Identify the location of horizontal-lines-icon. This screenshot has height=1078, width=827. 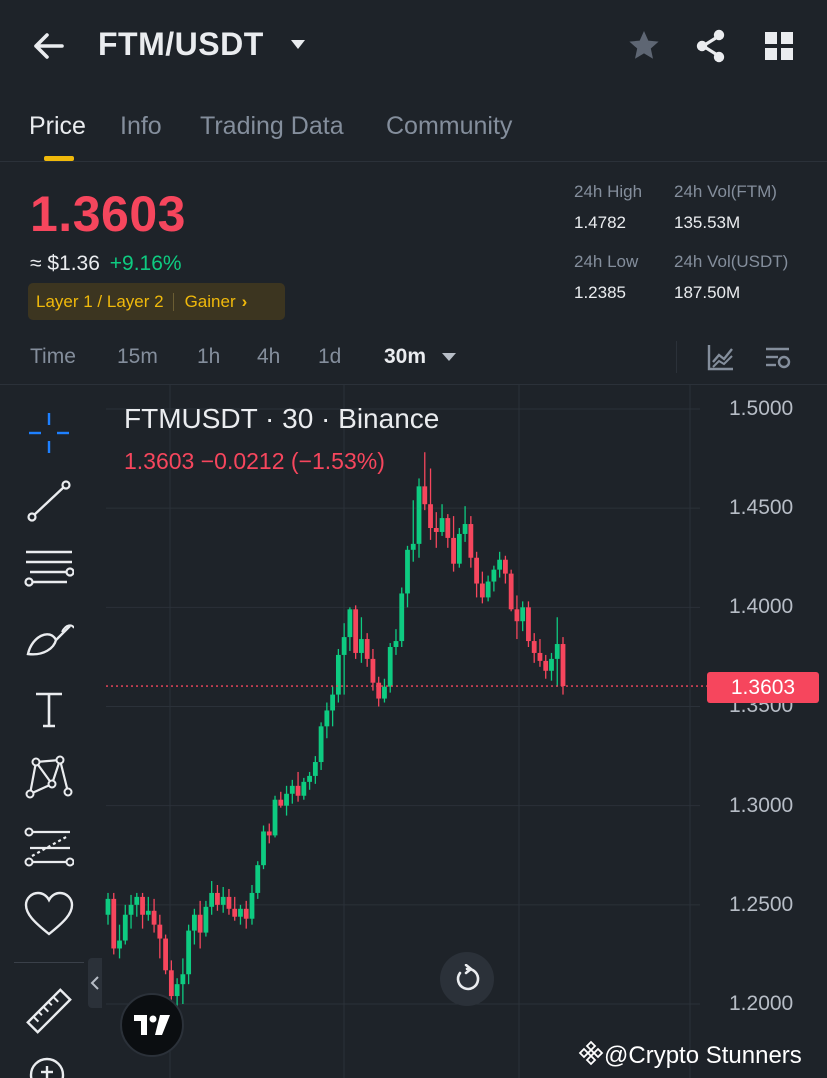
(49, 569).